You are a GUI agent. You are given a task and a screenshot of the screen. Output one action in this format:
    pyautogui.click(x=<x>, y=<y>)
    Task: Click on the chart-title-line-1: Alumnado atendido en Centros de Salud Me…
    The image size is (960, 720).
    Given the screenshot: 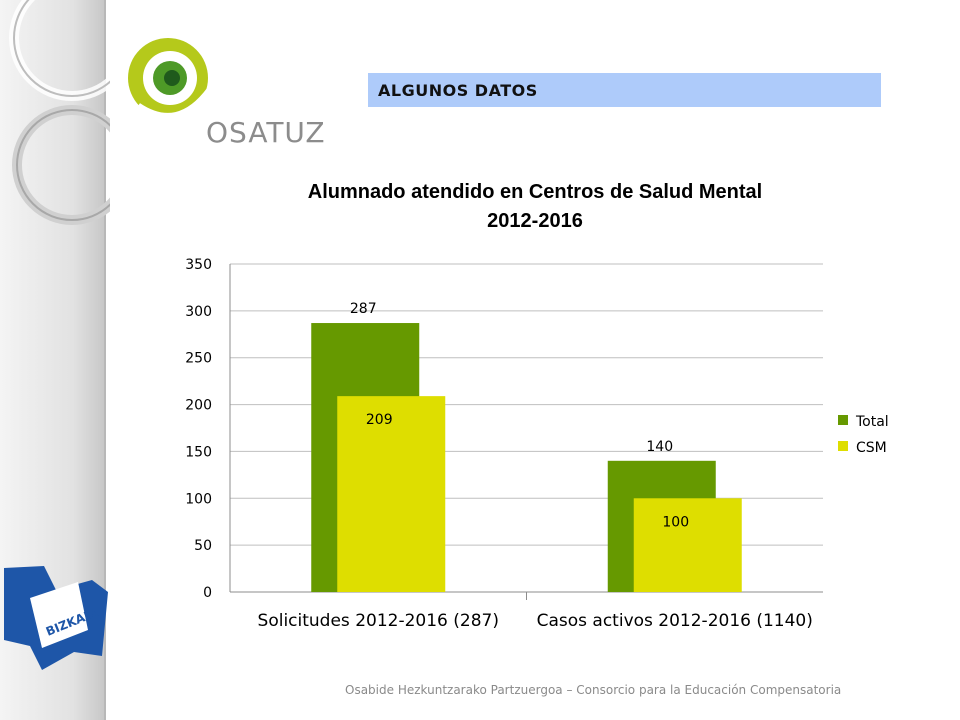 What is the action you would take?
    pyautogui.click(x=535, y=192)
    